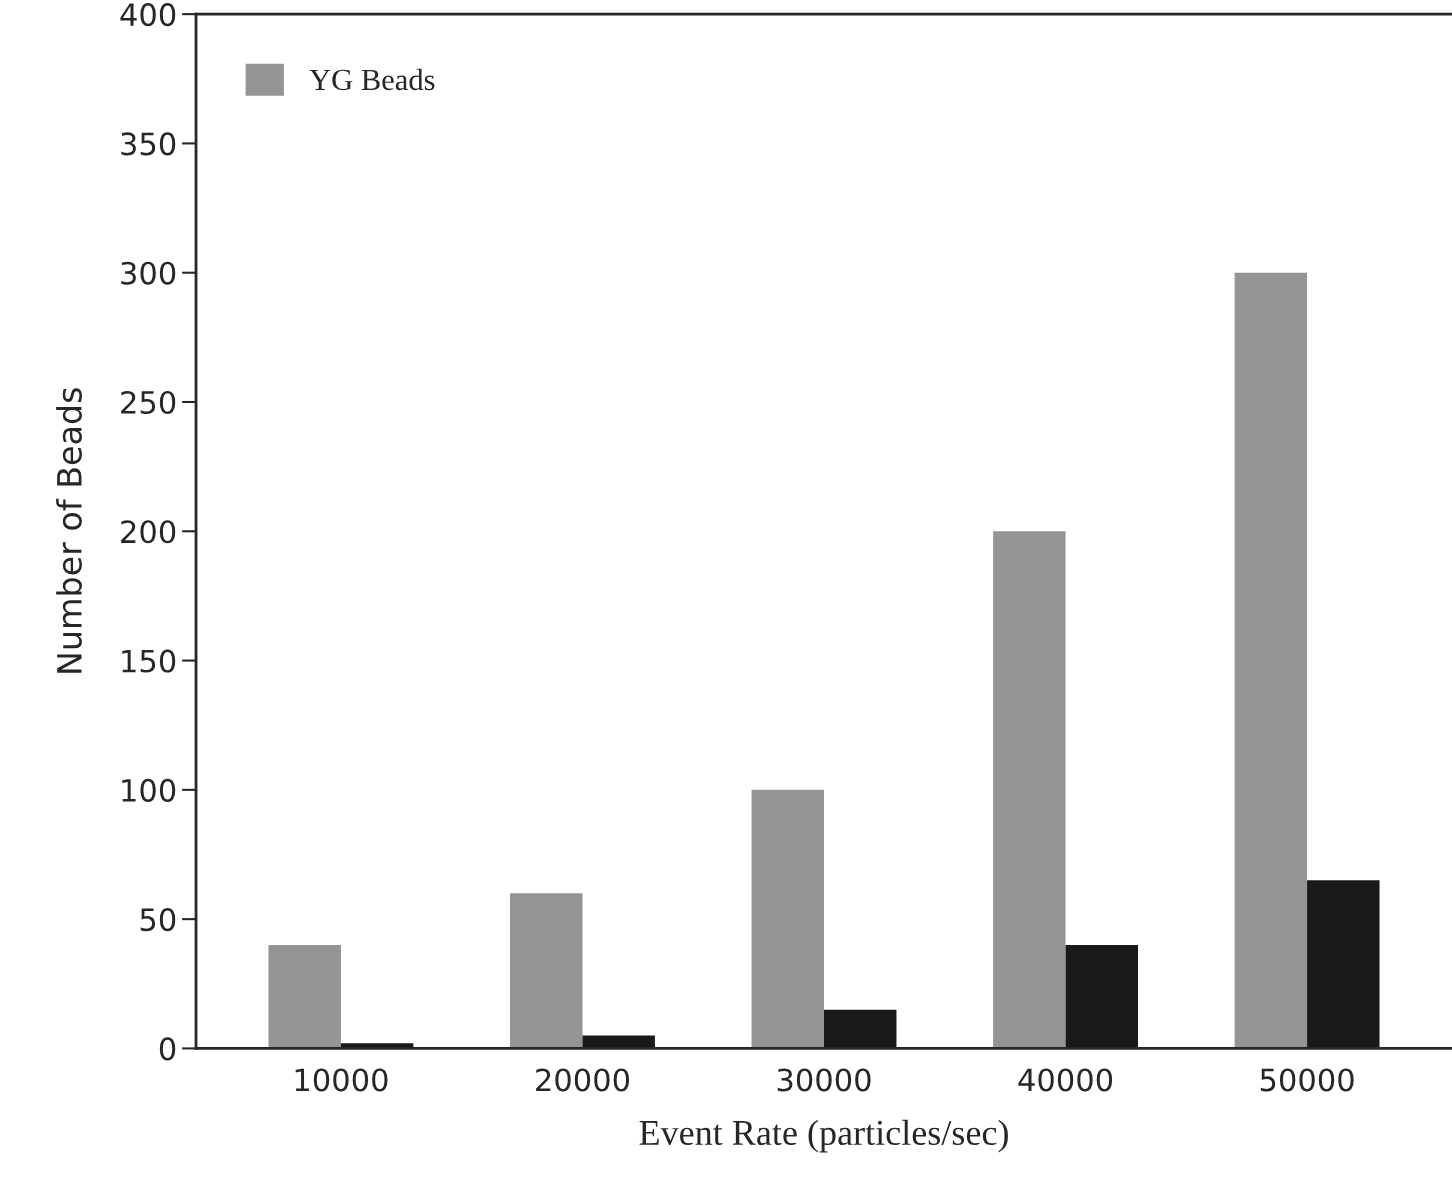  I want to click on y-tick-label: 0, so click(167, 1049).